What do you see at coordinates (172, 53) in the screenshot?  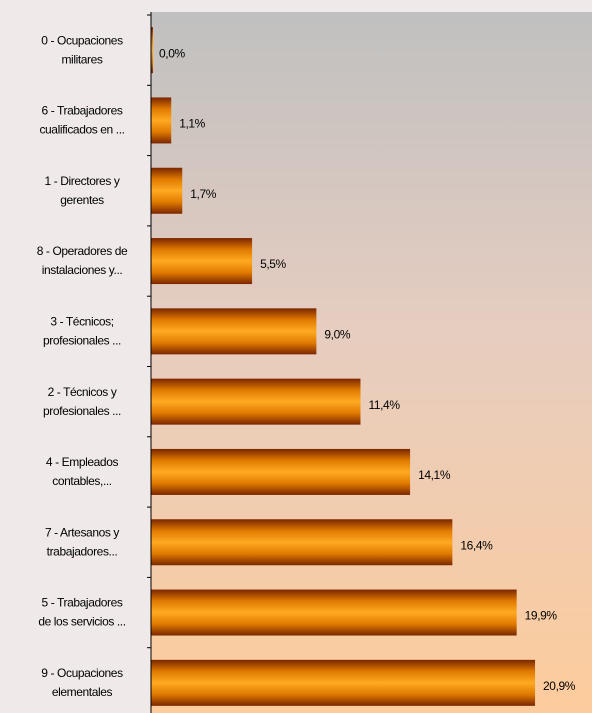 I see `value-label: 0,0%` at bounding box center [172, 53].